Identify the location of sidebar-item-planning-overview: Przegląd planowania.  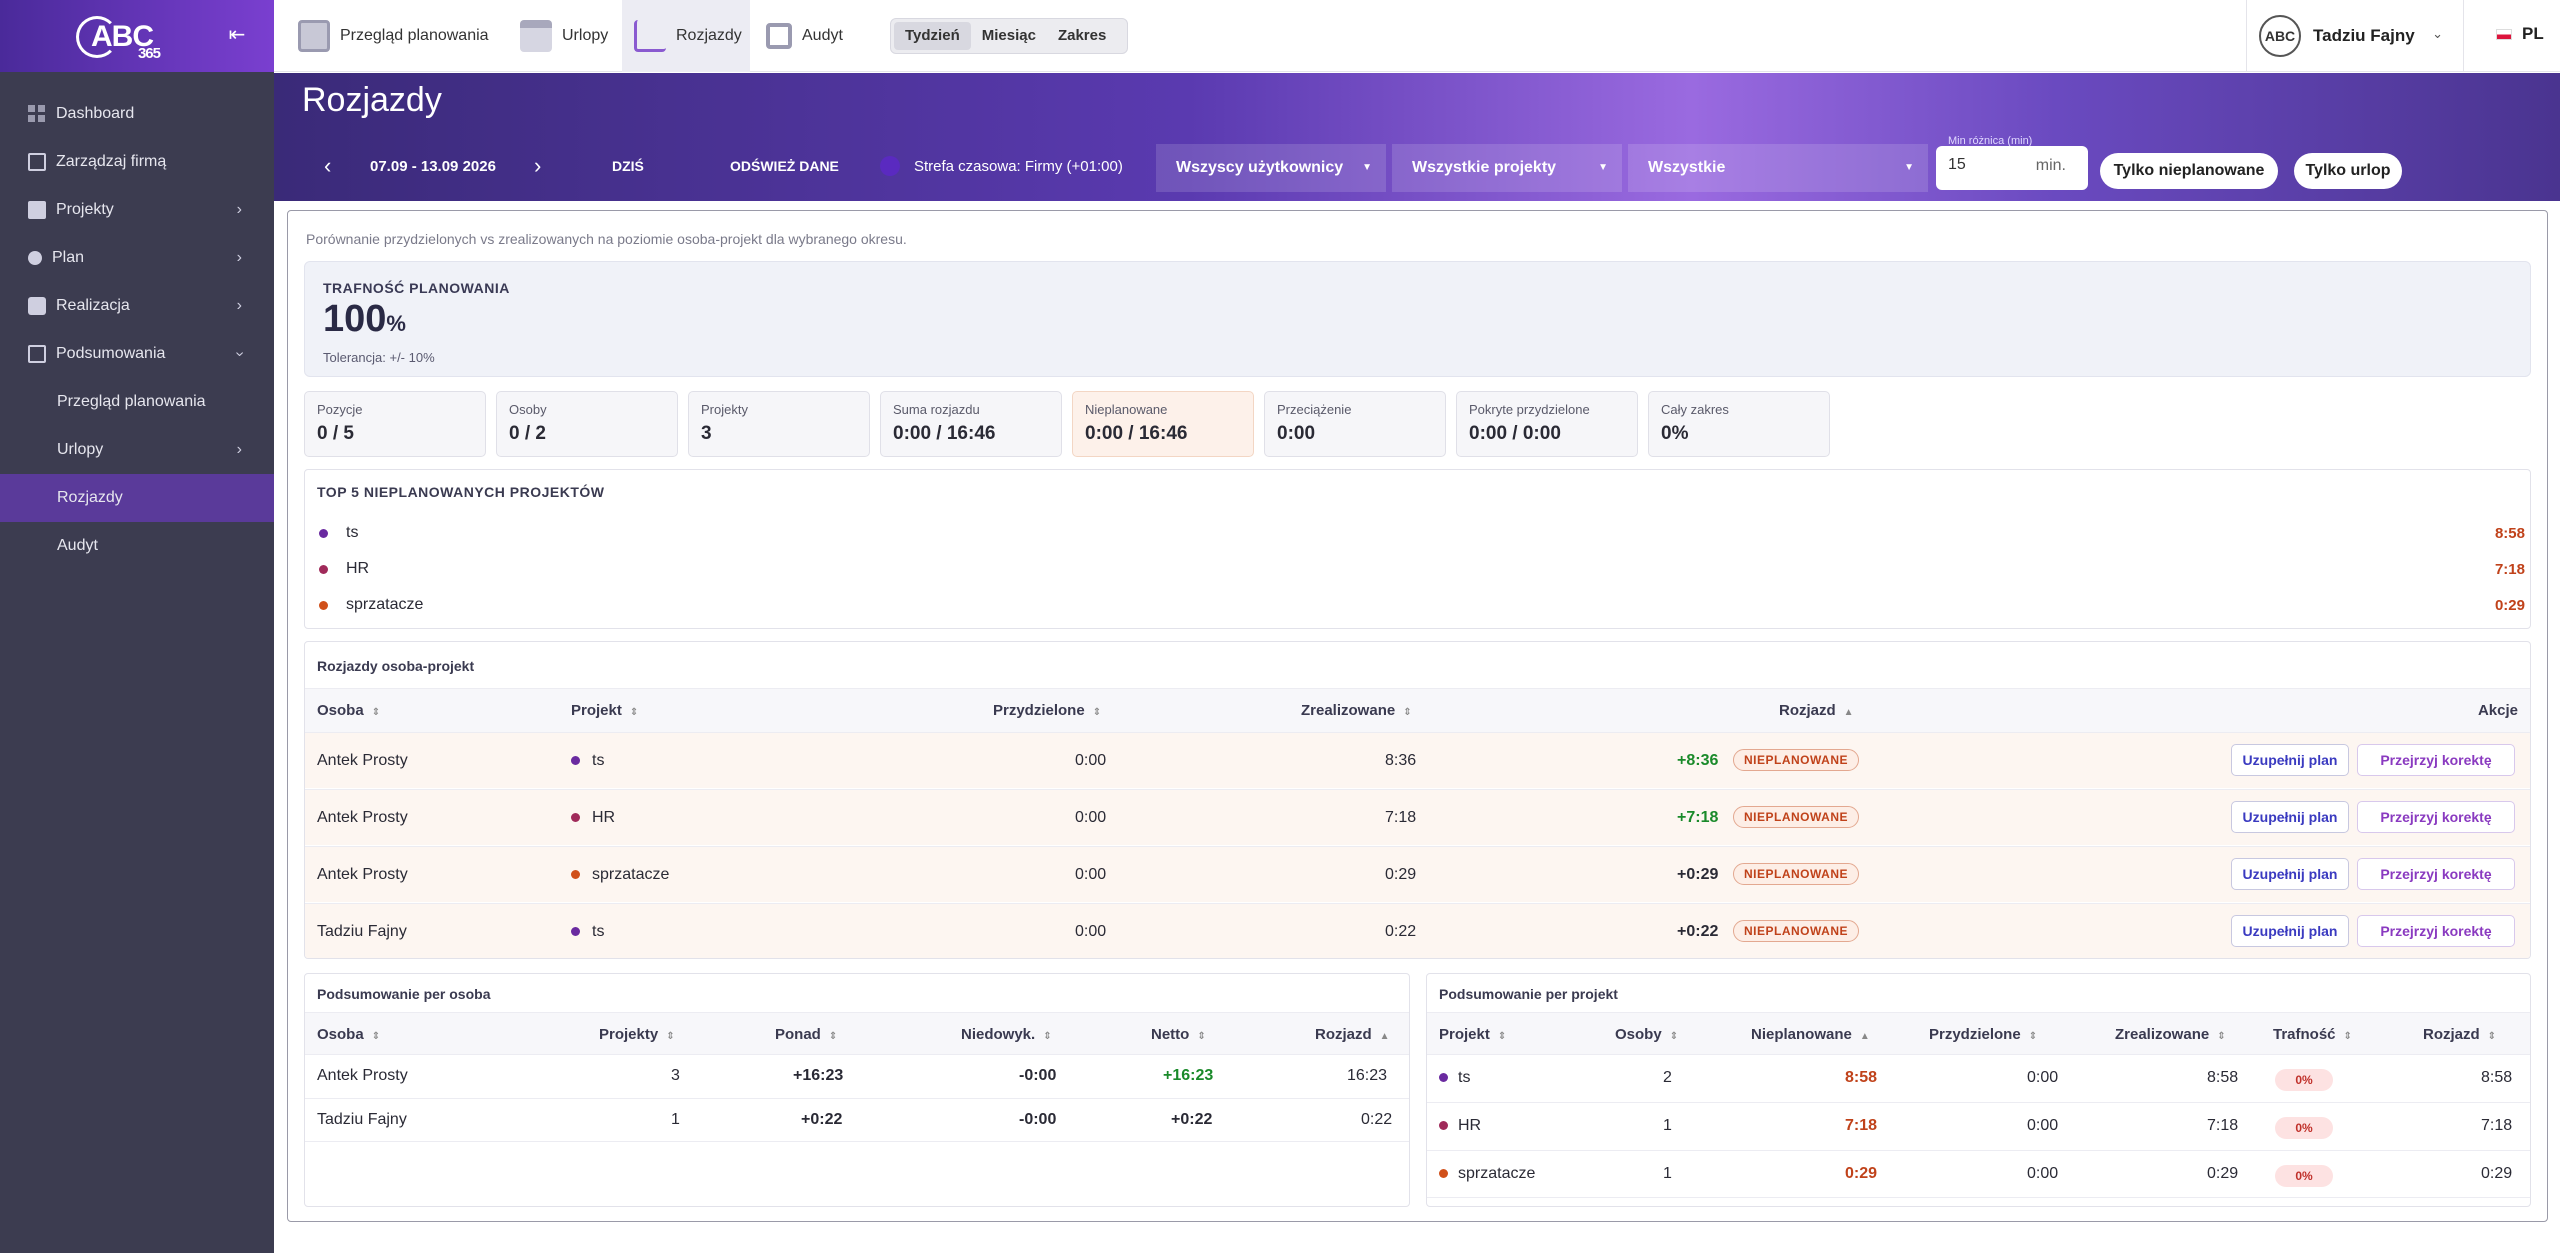
(137, 402).